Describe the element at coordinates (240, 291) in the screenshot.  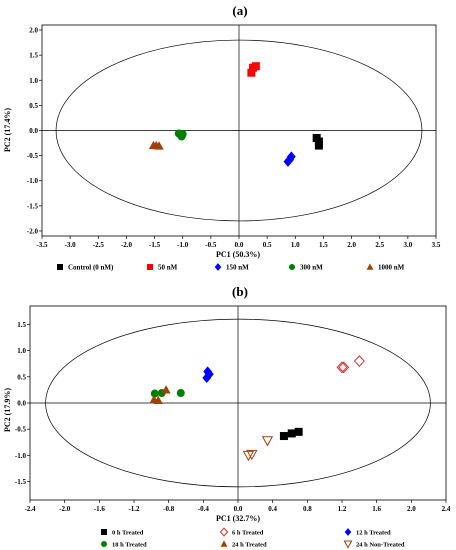
I see `panel-b-label: (b)` at that location.